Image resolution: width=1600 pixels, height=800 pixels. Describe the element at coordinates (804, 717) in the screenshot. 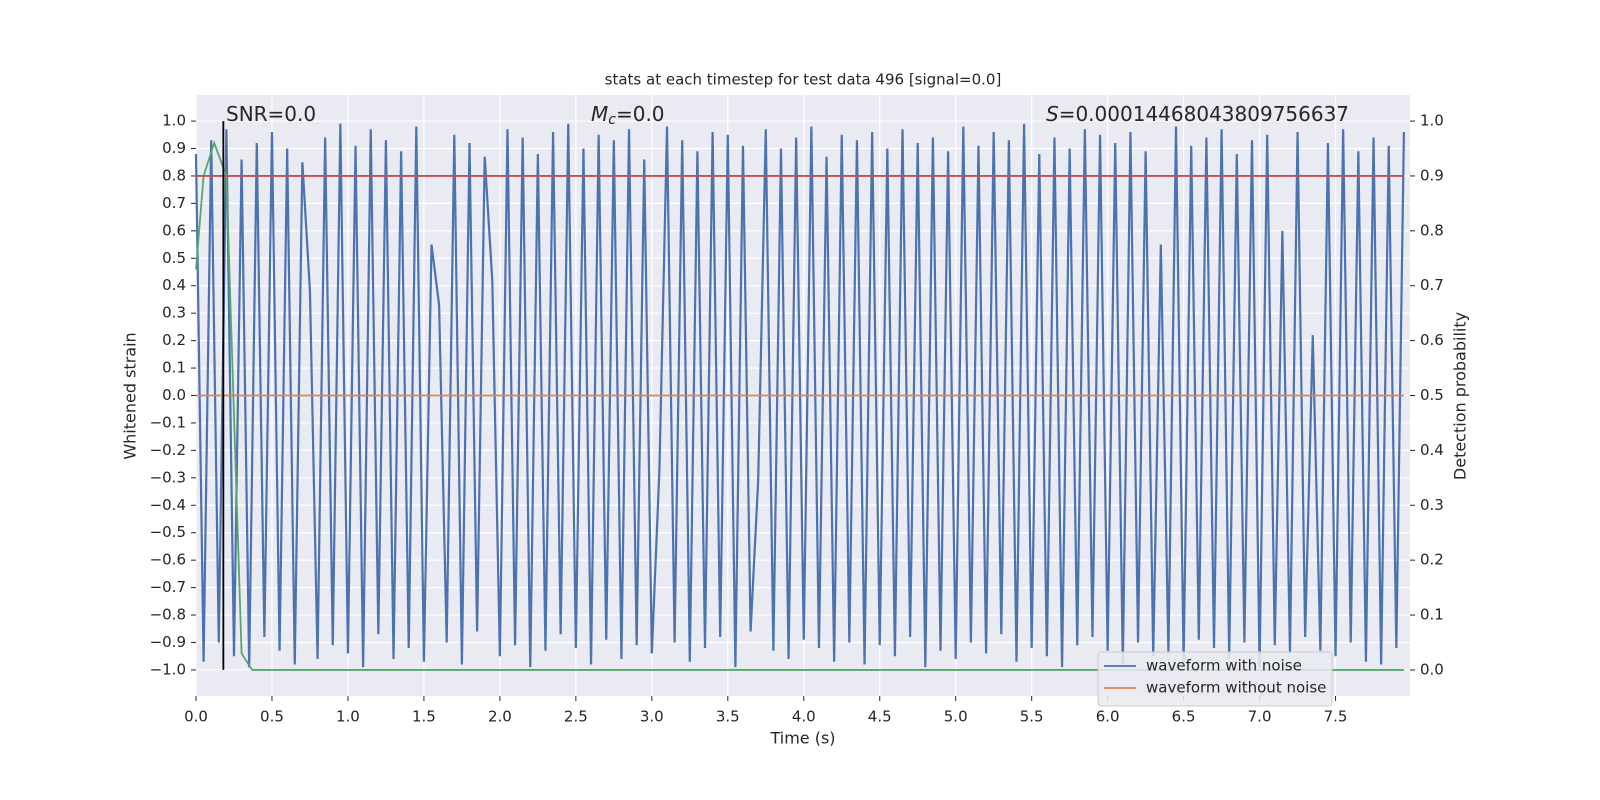

I see `x-tick-label: 4.0` at that location.